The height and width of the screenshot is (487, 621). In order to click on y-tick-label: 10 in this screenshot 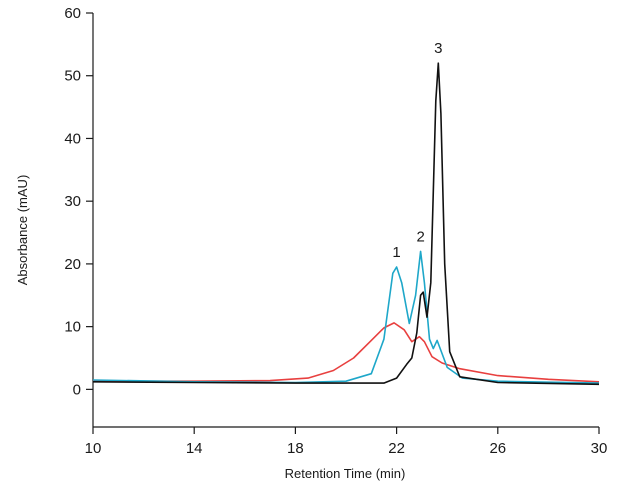, I will do `click(72, 327)`.